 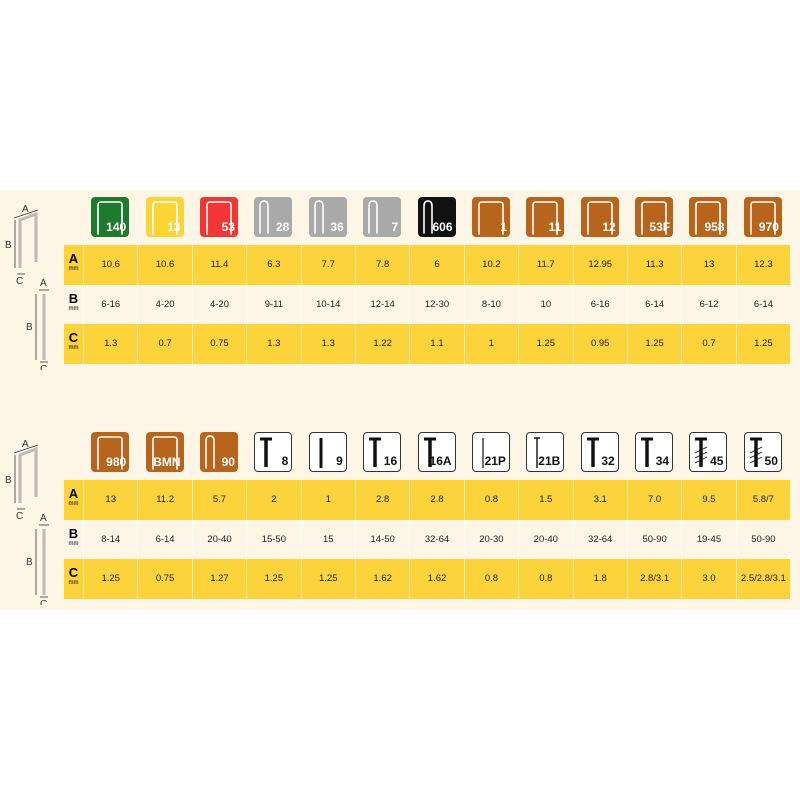 What do you see at coordinates (328, 452) in the screenshot?
I see `product-icon-cell: 9` at bounding box center [328, 452].